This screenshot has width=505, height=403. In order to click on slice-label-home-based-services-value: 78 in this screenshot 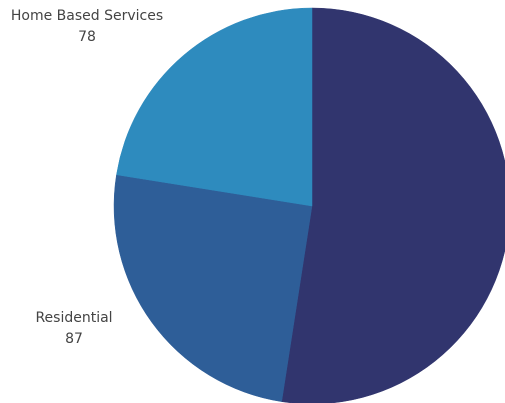, I will do `click(87, 37)`.